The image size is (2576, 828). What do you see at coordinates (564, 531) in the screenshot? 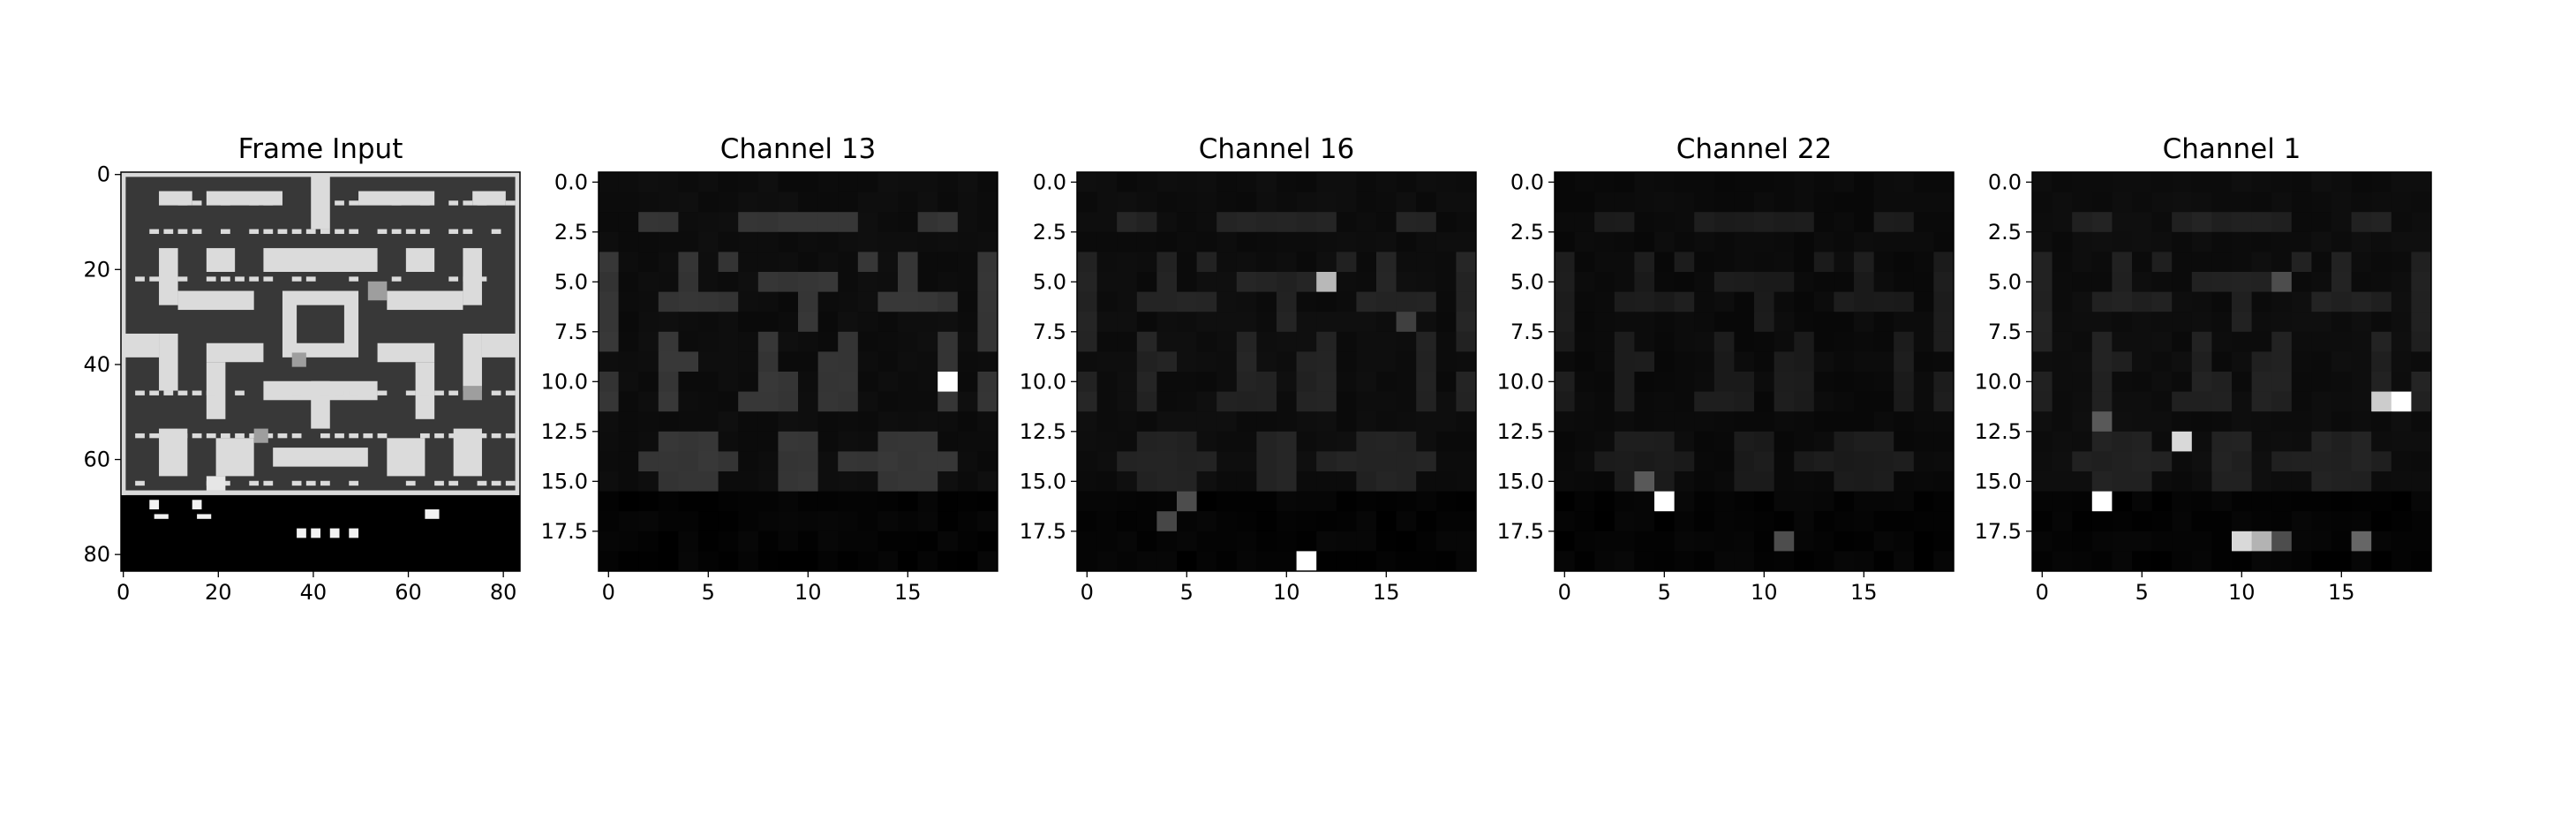
I see `y-tick-label: 17.5` at bounding box center [564, 531].